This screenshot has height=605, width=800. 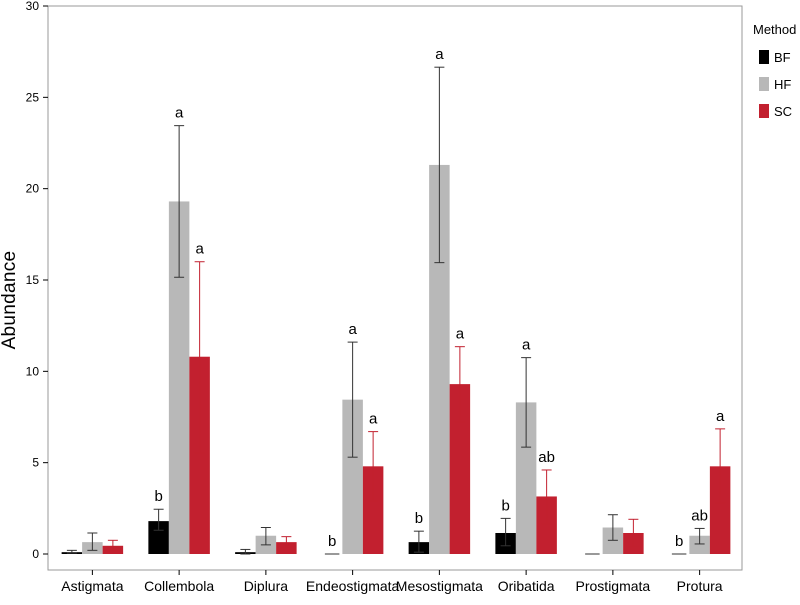 I want to click on bar-hf-collembola, so click(x=179, y=377).